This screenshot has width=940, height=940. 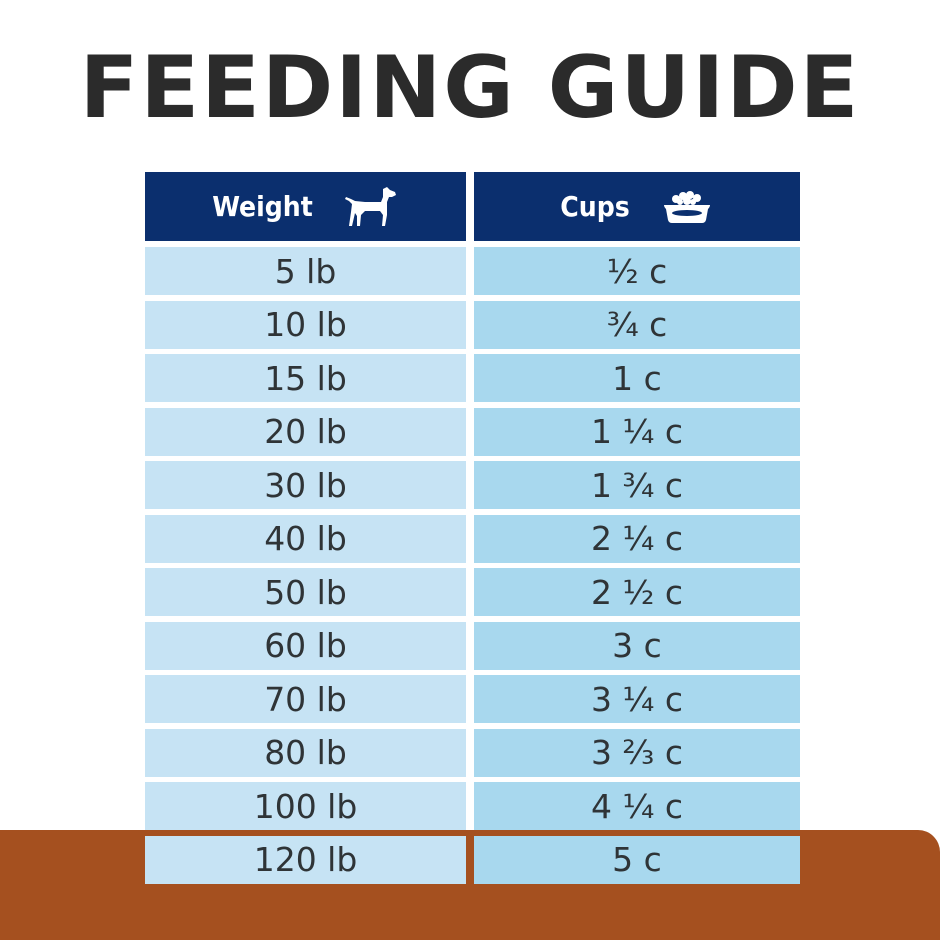 What do you see at coordinates (472, 699) in the screenshot?
I see `table-row: 70 lb 3 ¼ c` at bounding box center [472, 699].